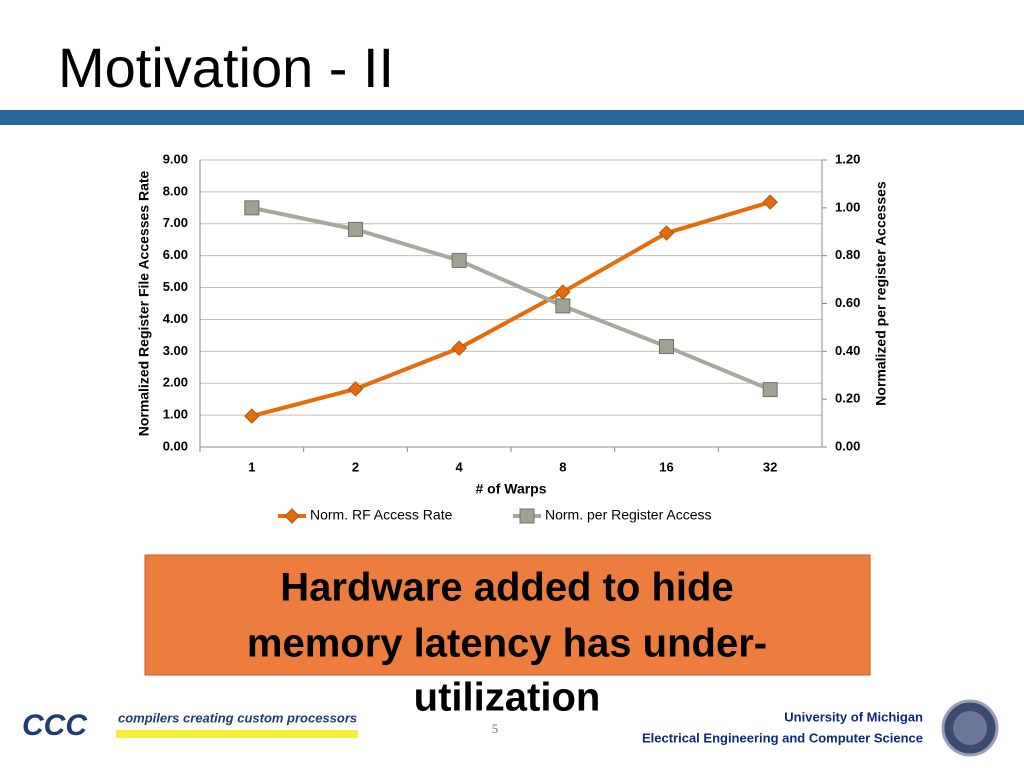 The width and height of the screenshot is (1024, 768). What do you see at coordinates (175, 350) in the screenshot?
I see `y-tick-label: 3.00` at bounding box center [175, 350].